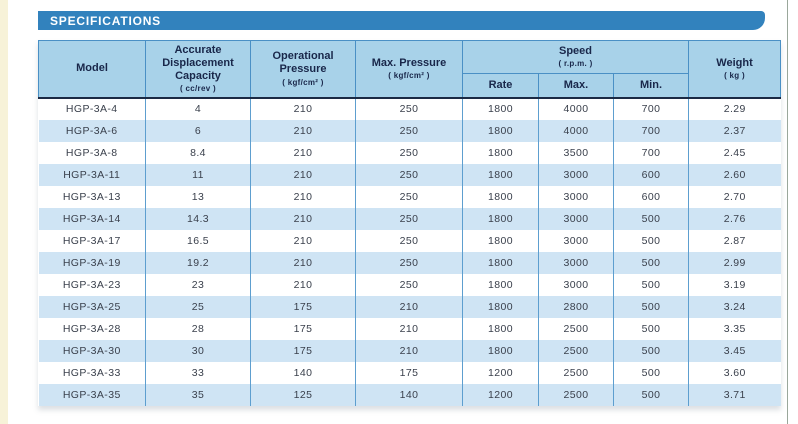 This screenshot has width=798, height=424. Describe the element at coordinates (198, 372) in the screenshot. I see `cell-value: 33` at that location.